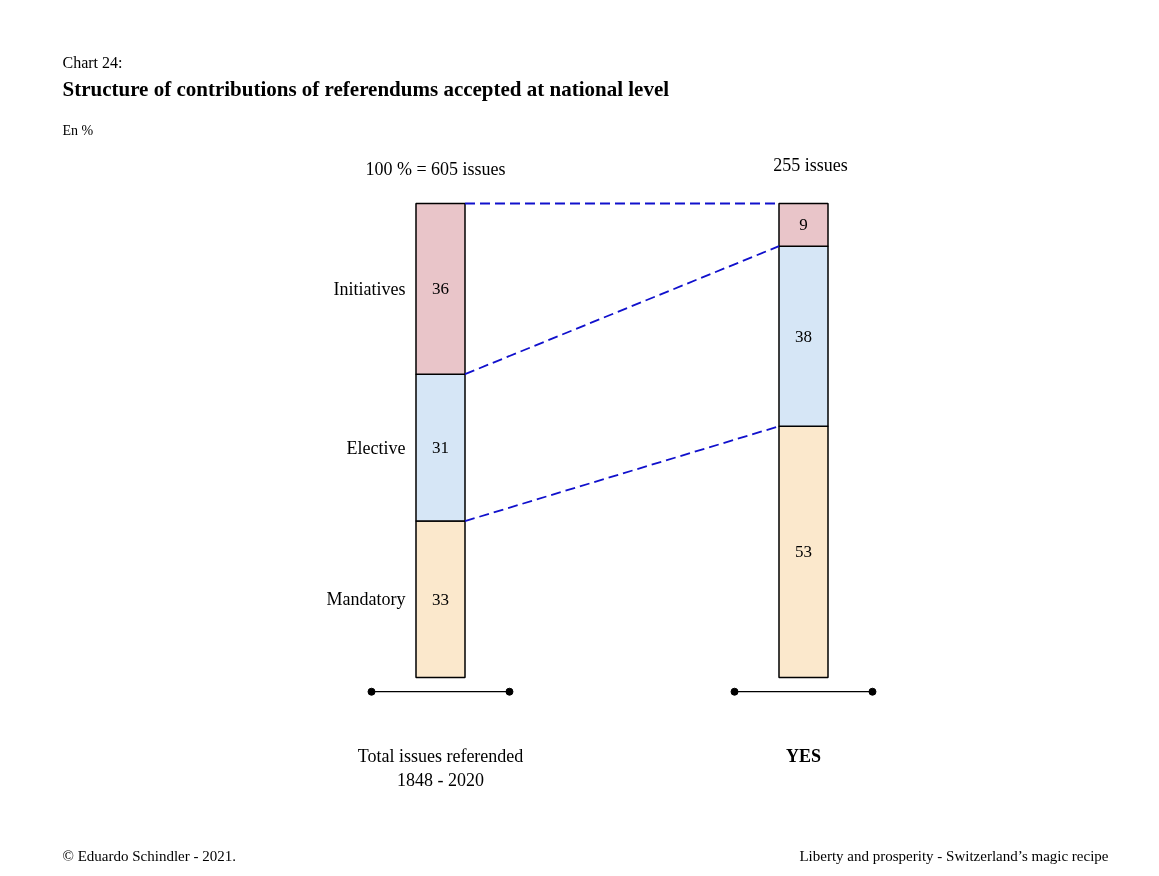 This screenshot has height=876, width=1159. Describe the element at coordinates (149, 855) in the screenshot. I see `text: © Eduardo Schindler - 2021.` at that location.